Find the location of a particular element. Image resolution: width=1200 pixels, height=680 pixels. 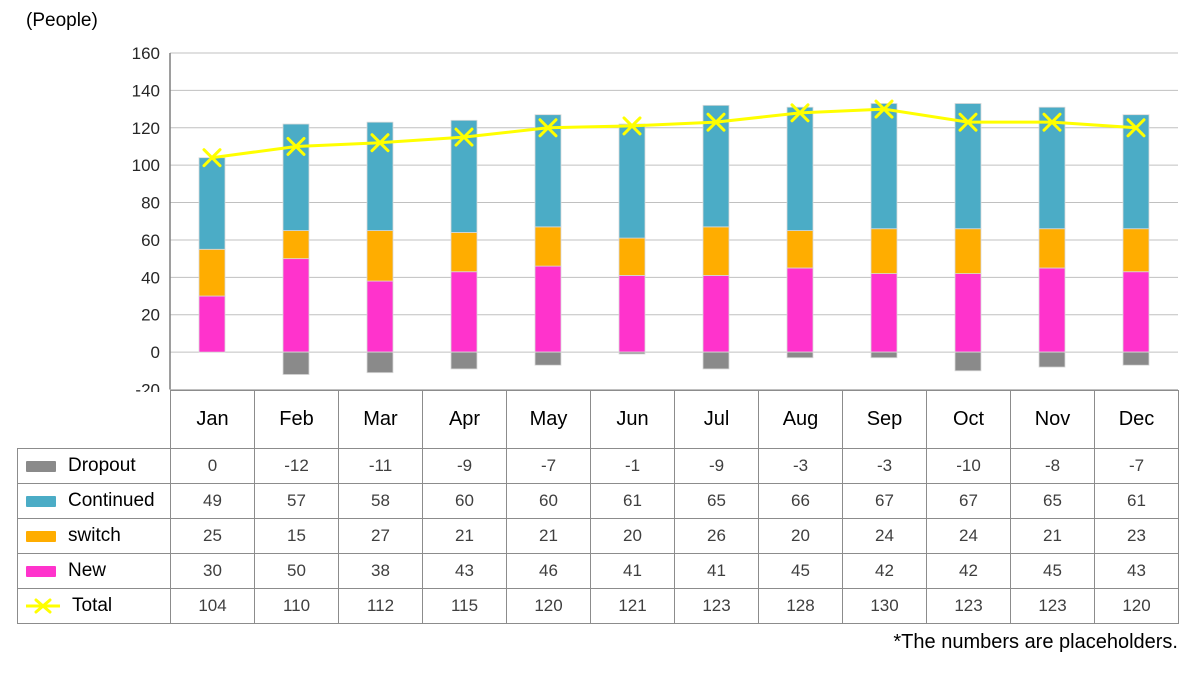

table-row-switch: switch 25 15 27 21 21 20 26 20 24 24 21 23 is located at coordinates (598, 536).